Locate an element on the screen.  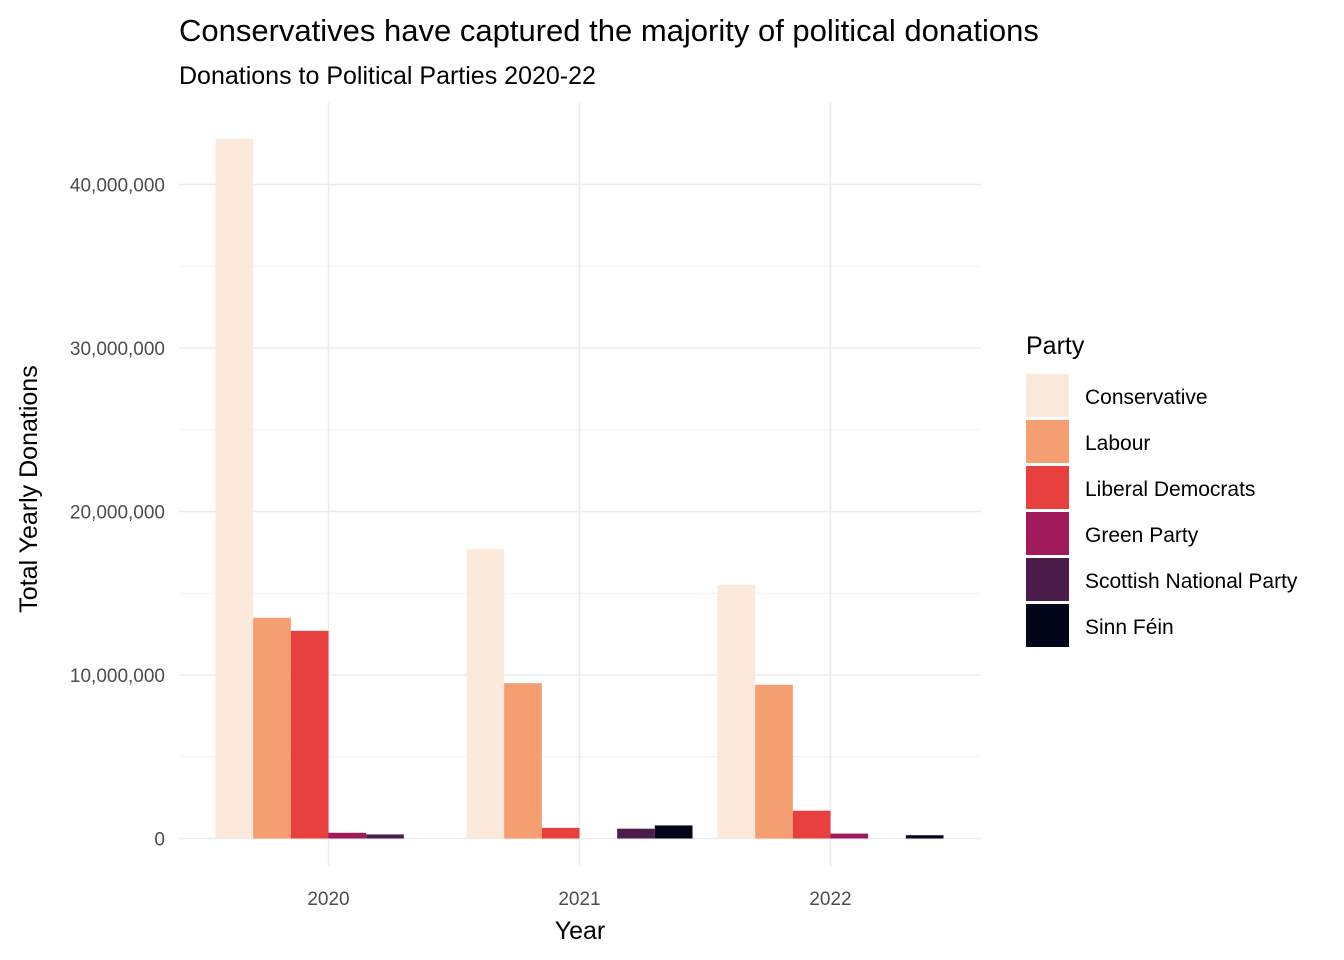
legend-label: Sinn Féin is located at coordinates (1129, 627).